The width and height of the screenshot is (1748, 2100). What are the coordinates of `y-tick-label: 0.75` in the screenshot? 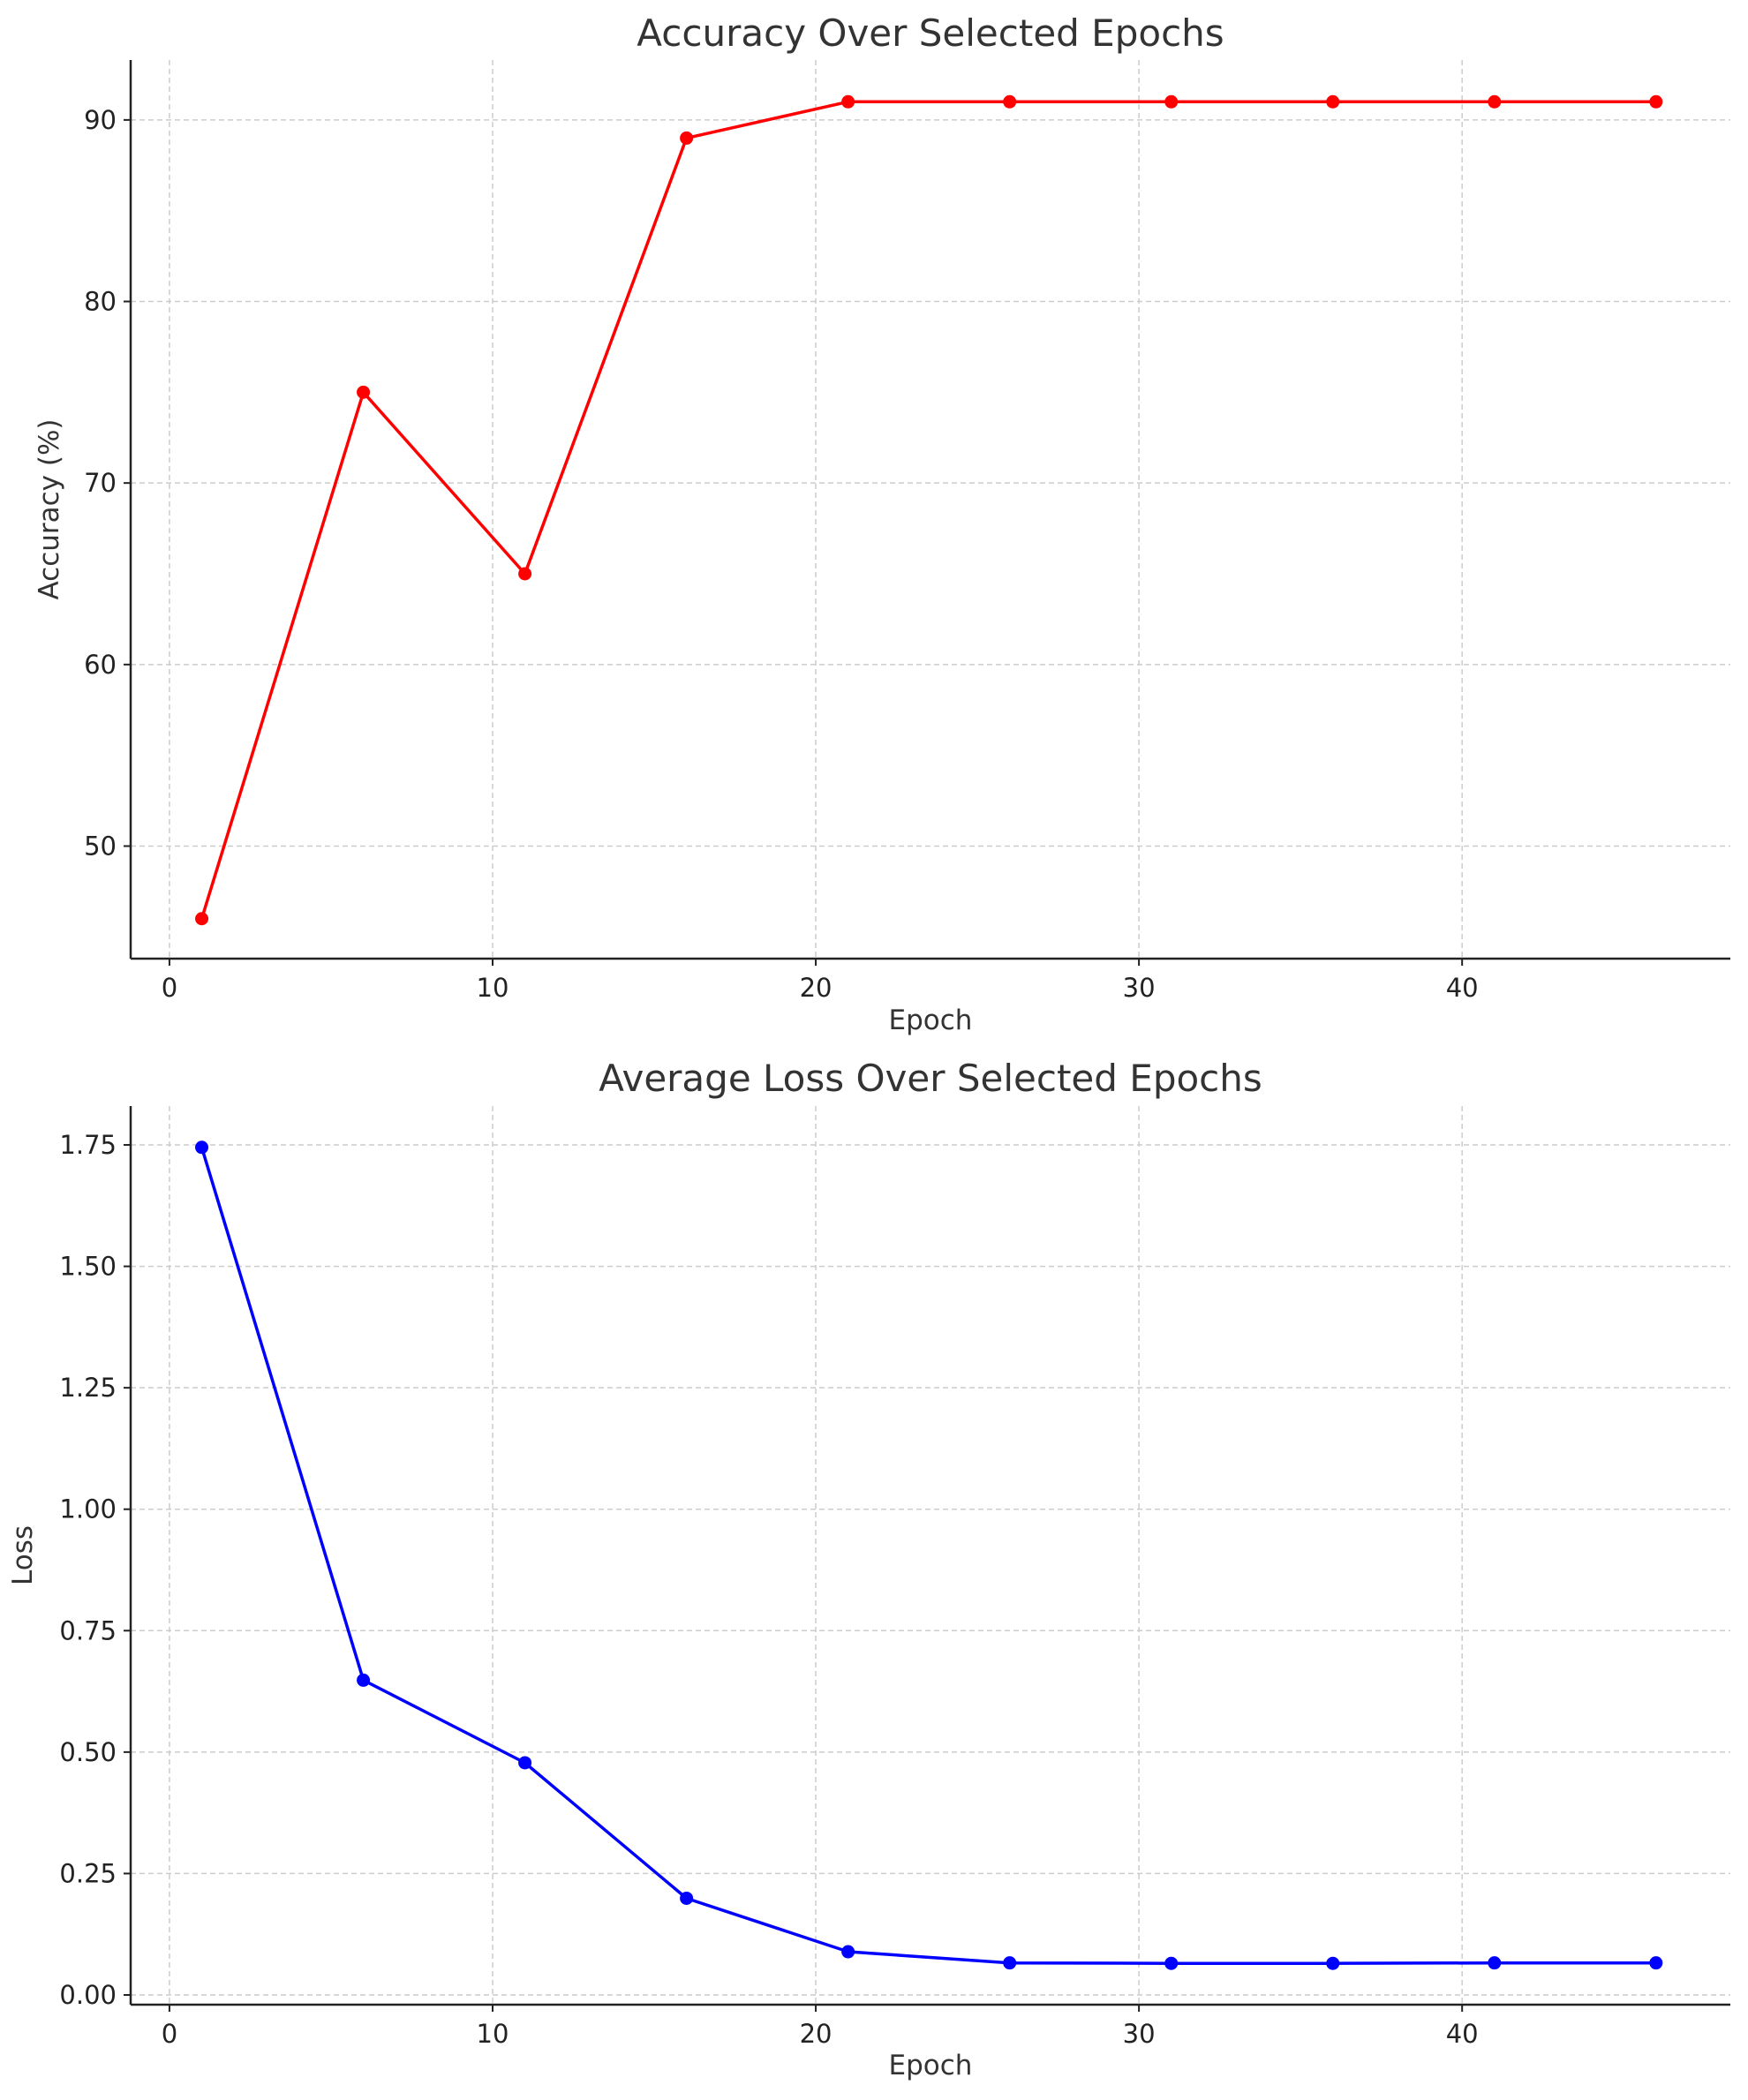 It's located at (88, 1630).